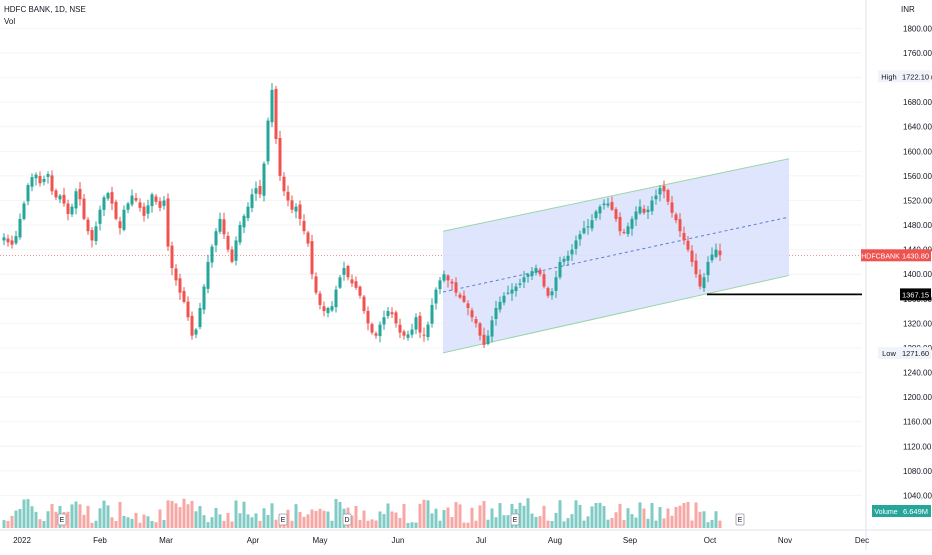 Image resolution: width=932 pixels, height=555 pixels. What do you see at coordinates (915, 511) in the screenshot?
I see `volume-value: 6.649M` at bounding box center [915, 511].